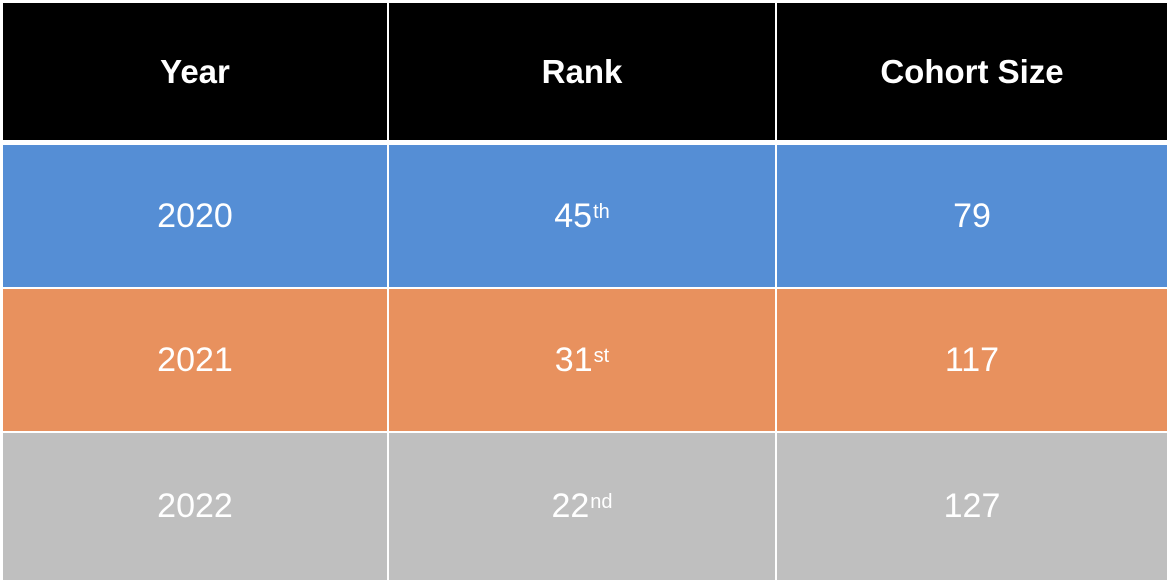  I want to click on rank-suffix: st, so click(601, 355).